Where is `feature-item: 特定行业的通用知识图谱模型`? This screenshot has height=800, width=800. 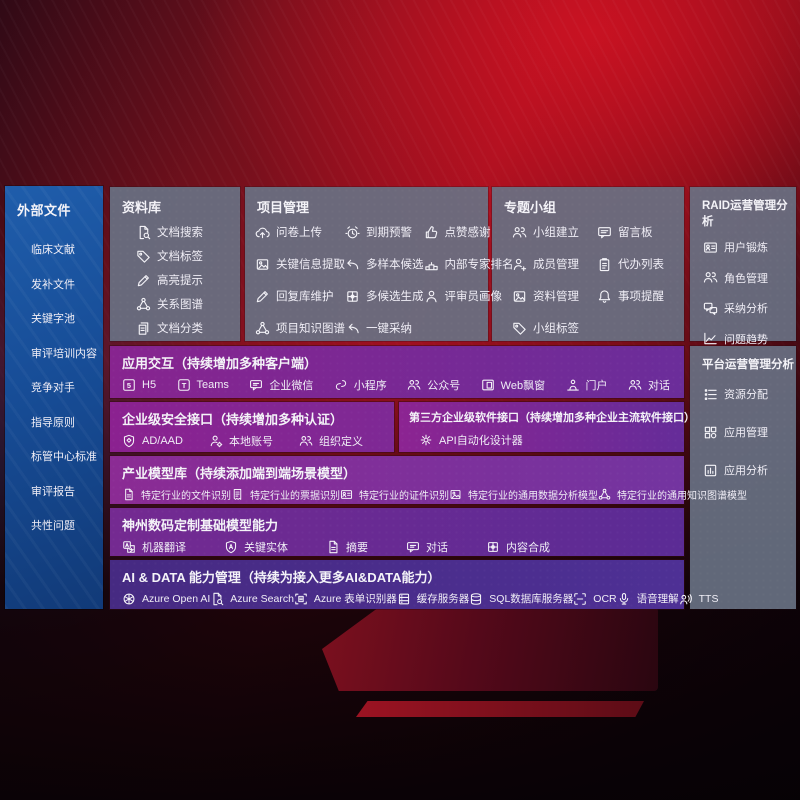 feature-item: 特定行业的通用知识图谱模型 is located at coordinates (672, 494).